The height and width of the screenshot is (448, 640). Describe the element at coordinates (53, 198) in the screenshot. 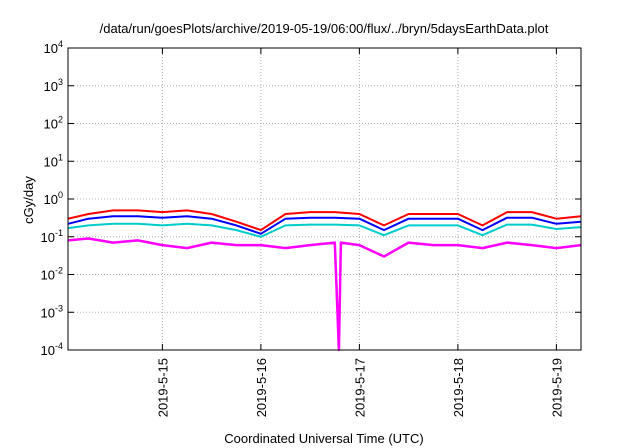

I see `y-tick-label: 10⁰` at that location.